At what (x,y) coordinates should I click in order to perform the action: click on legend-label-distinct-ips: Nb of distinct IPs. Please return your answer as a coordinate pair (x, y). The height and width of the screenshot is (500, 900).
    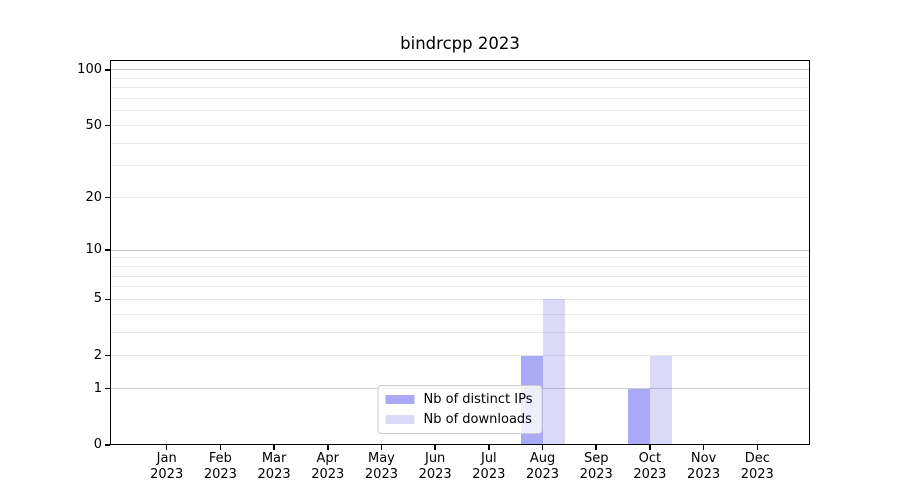
    Looking at the image, I should click on (478, 399).